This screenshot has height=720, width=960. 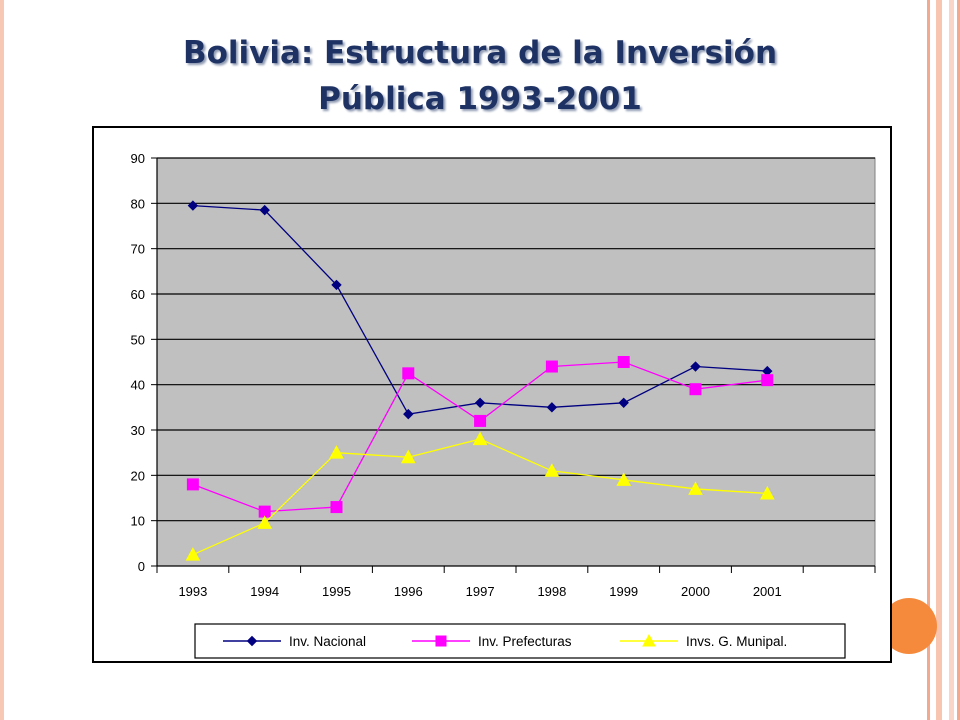 I want to click on y-tick-label: 10, so click(x=138, y=521).